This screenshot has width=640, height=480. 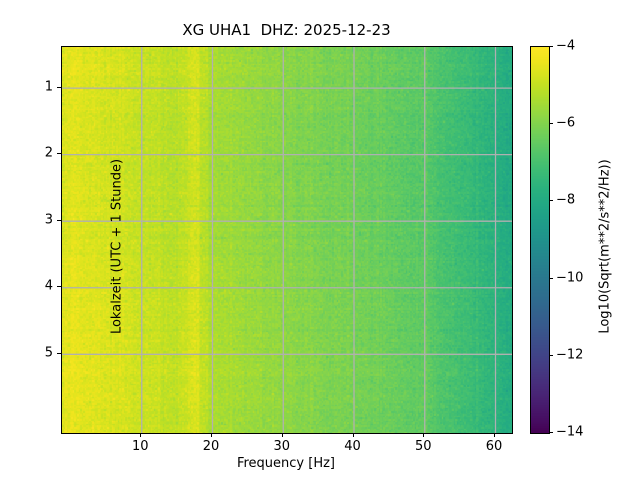 What do you see at coordinates (570, 432) in the screenshot?
I see `colorbar-tick-label: −14` at bounding box center [570, 432].